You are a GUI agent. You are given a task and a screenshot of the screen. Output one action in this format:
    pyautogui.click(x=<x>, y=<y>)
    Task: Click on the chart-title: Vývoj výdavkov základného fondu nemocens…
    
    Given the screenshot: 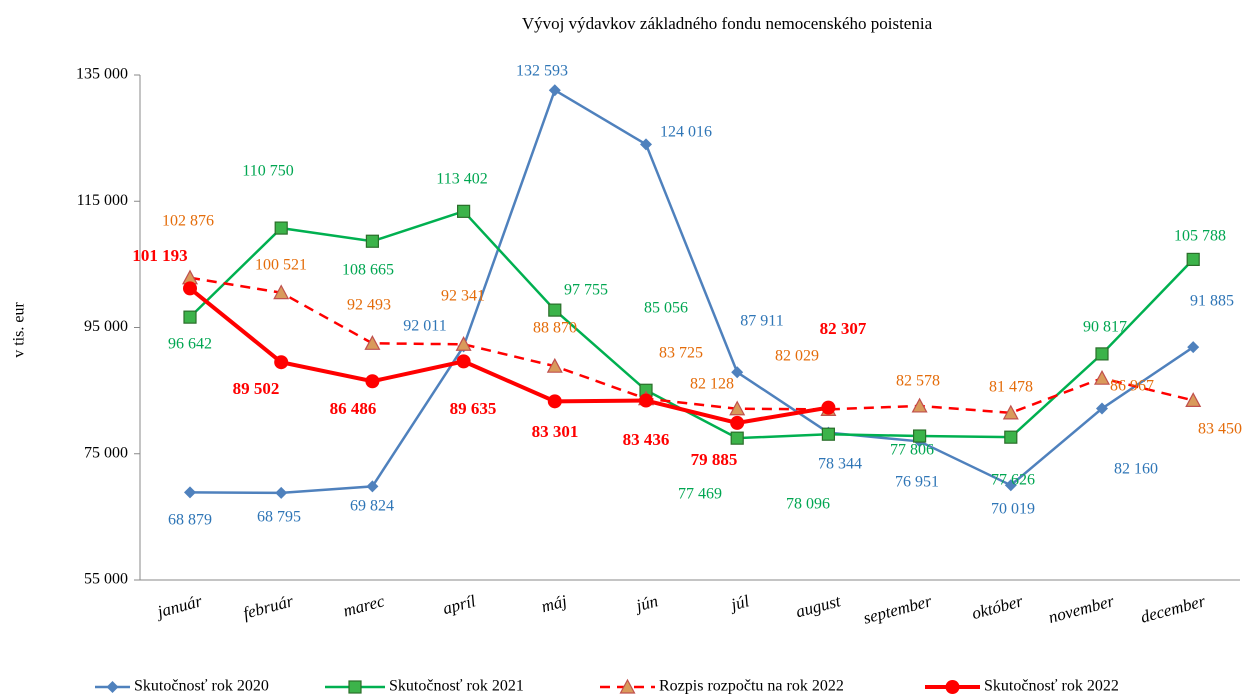 What is the action you would take?
    pyautogui.click(x=727, y=23)
    